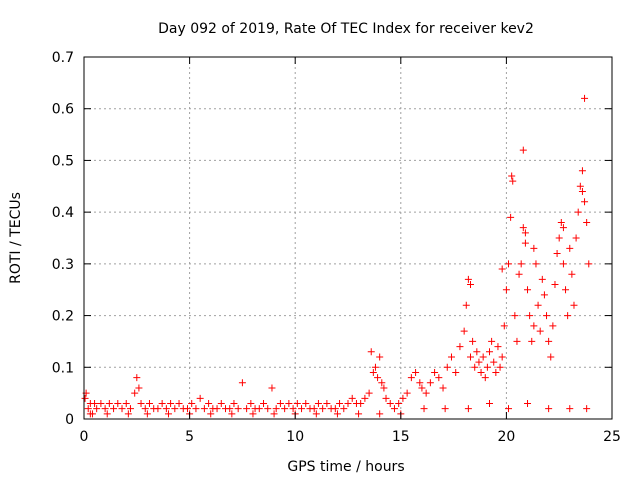  What do you see at coordinates (84, 437) in the screenshot?
I see `x-tick-label: 0` at bounding box center [84, 437].